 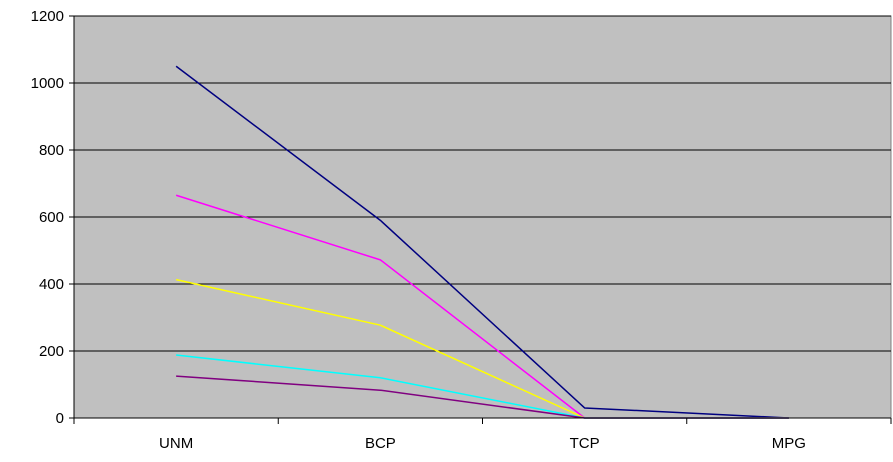 What do you see at coordinates (51, 351) in the screenshot?
I see `y-tick-label: 200` at bounding box center [51, 351].